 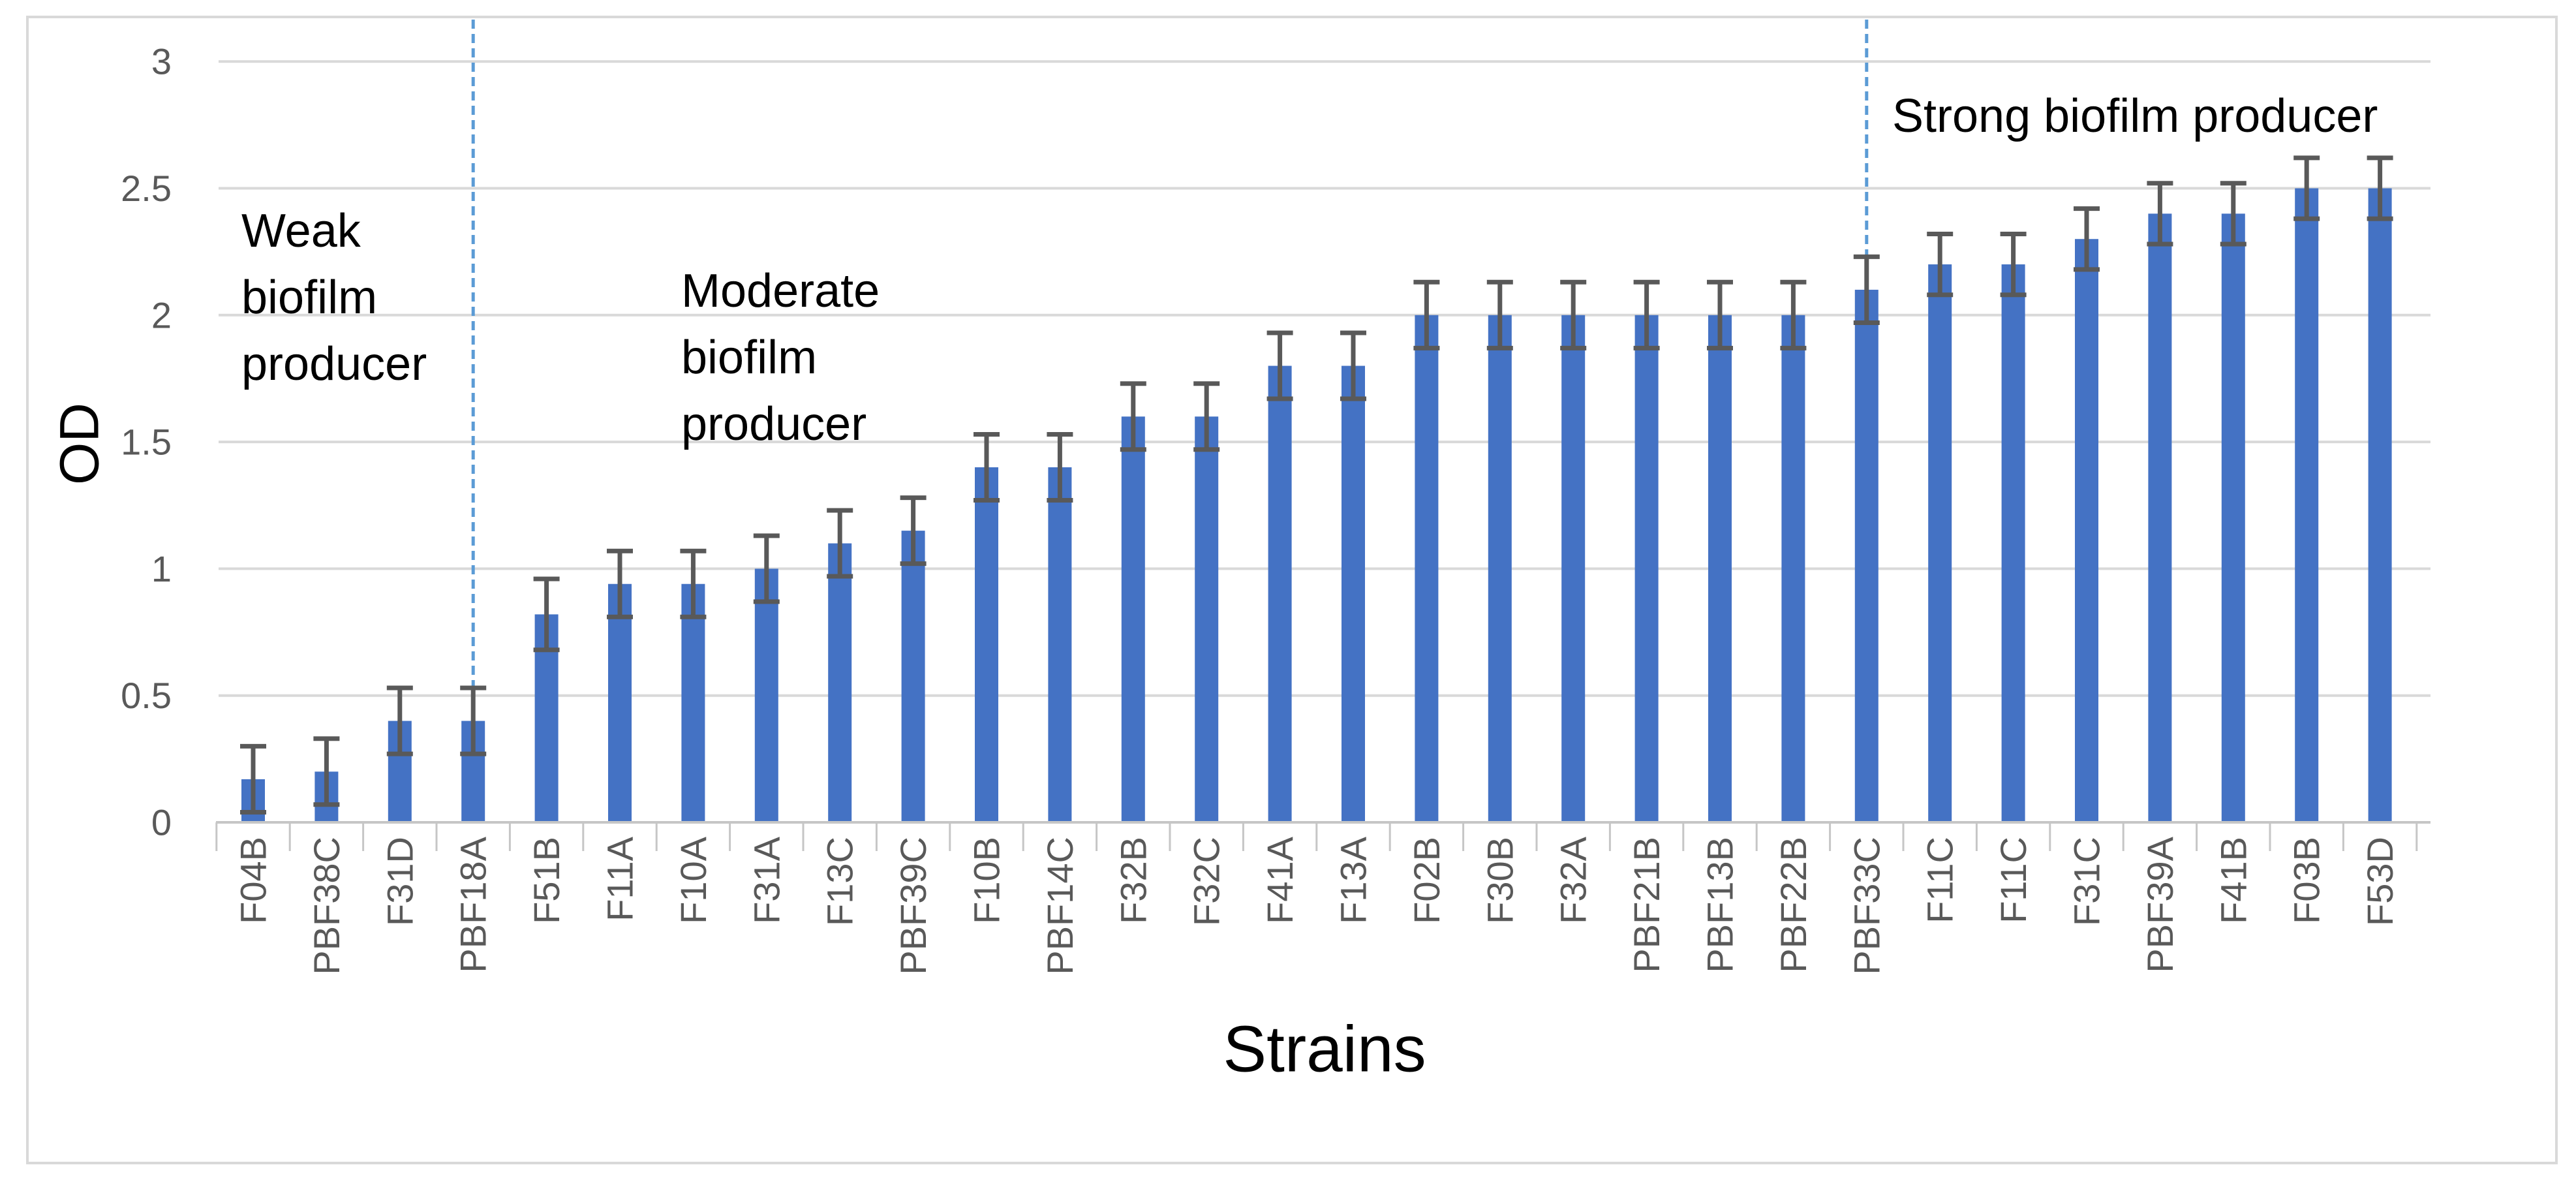 I want to click on bar-F32A, so click(x=1573, y=568).